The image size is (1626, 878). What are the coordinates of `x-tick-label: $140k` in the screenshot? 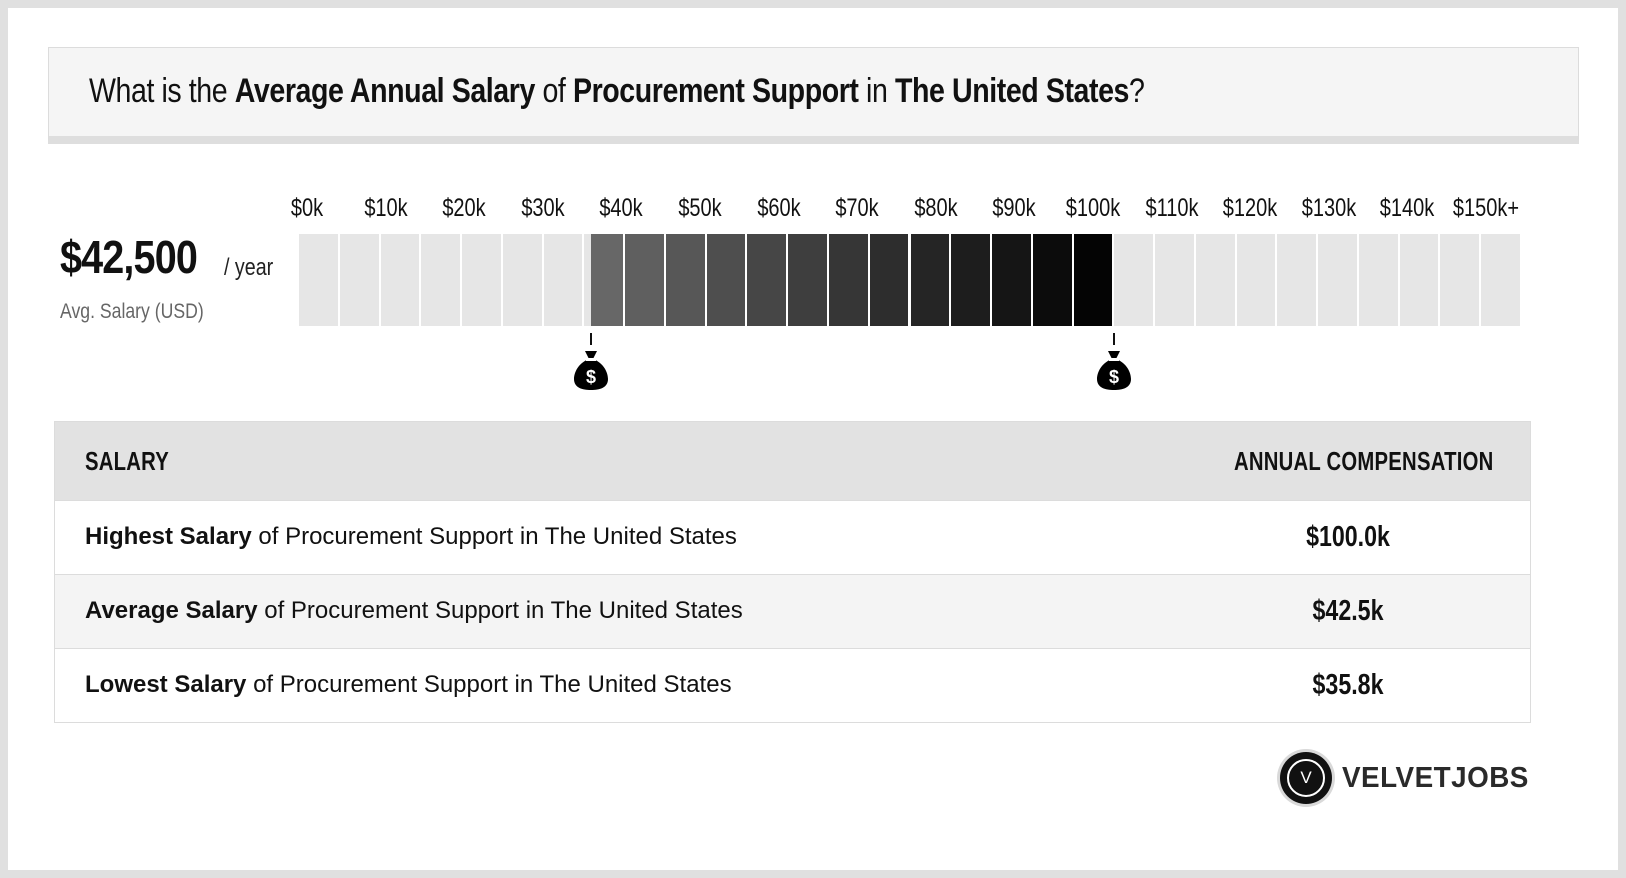 It's located at (1407, 208).